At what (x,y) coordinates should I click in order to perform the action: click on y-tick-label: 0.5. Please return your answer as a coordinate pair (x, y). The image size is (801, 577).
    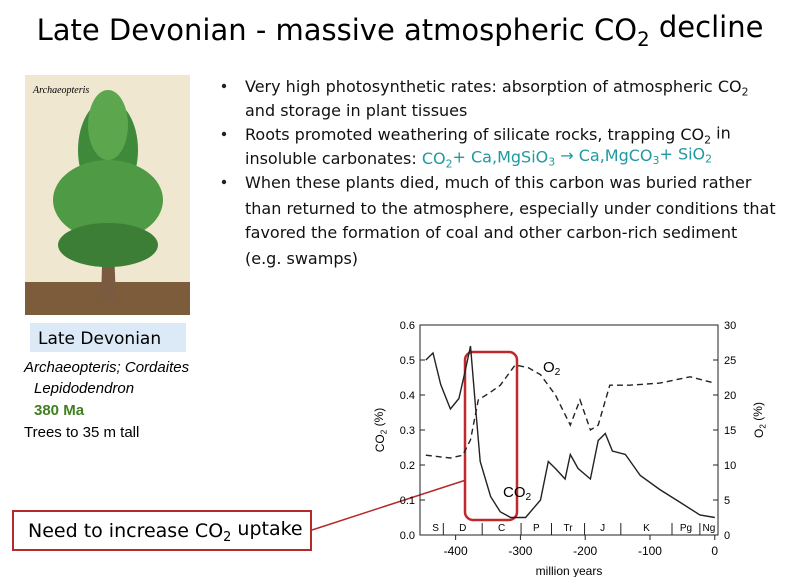
    Looking at the image, I should click on (407, 361).